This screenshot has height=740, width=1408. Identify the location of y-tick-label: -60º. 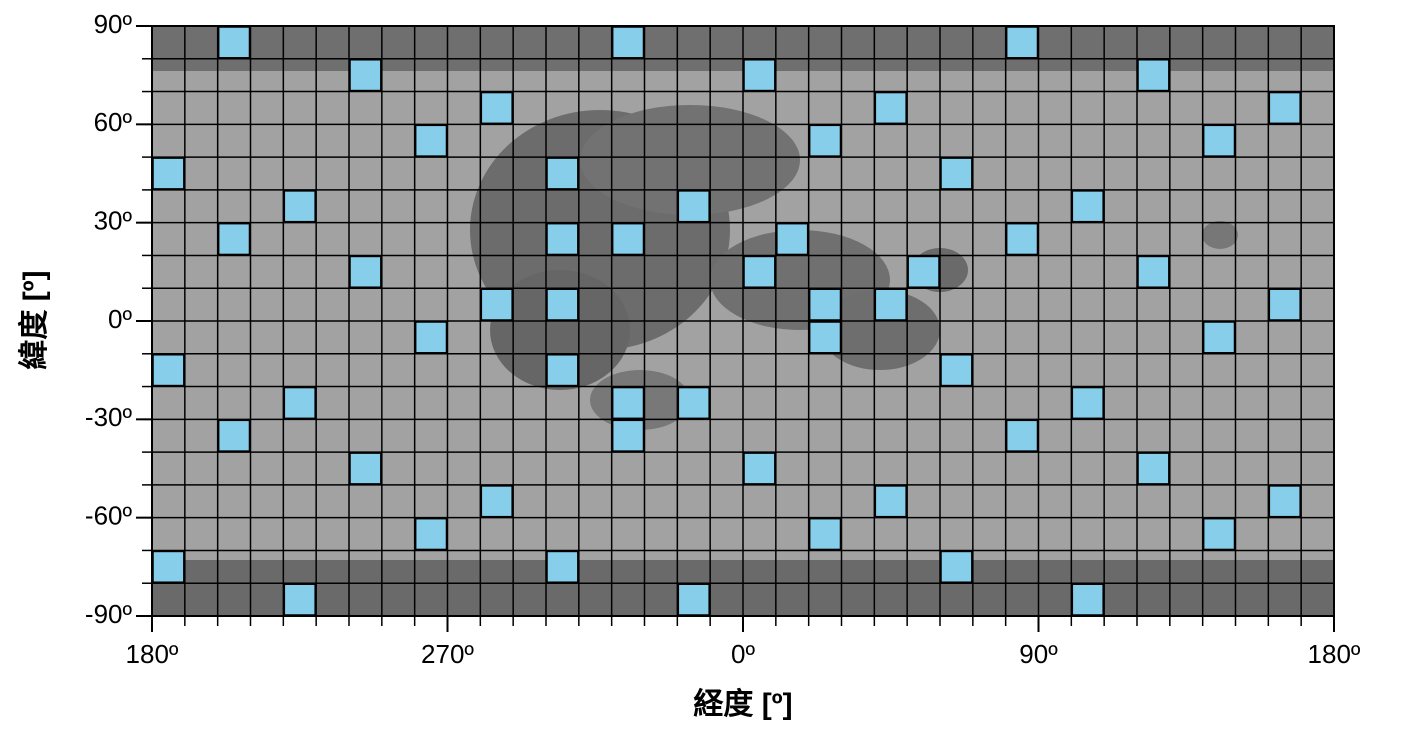
(109, 516).